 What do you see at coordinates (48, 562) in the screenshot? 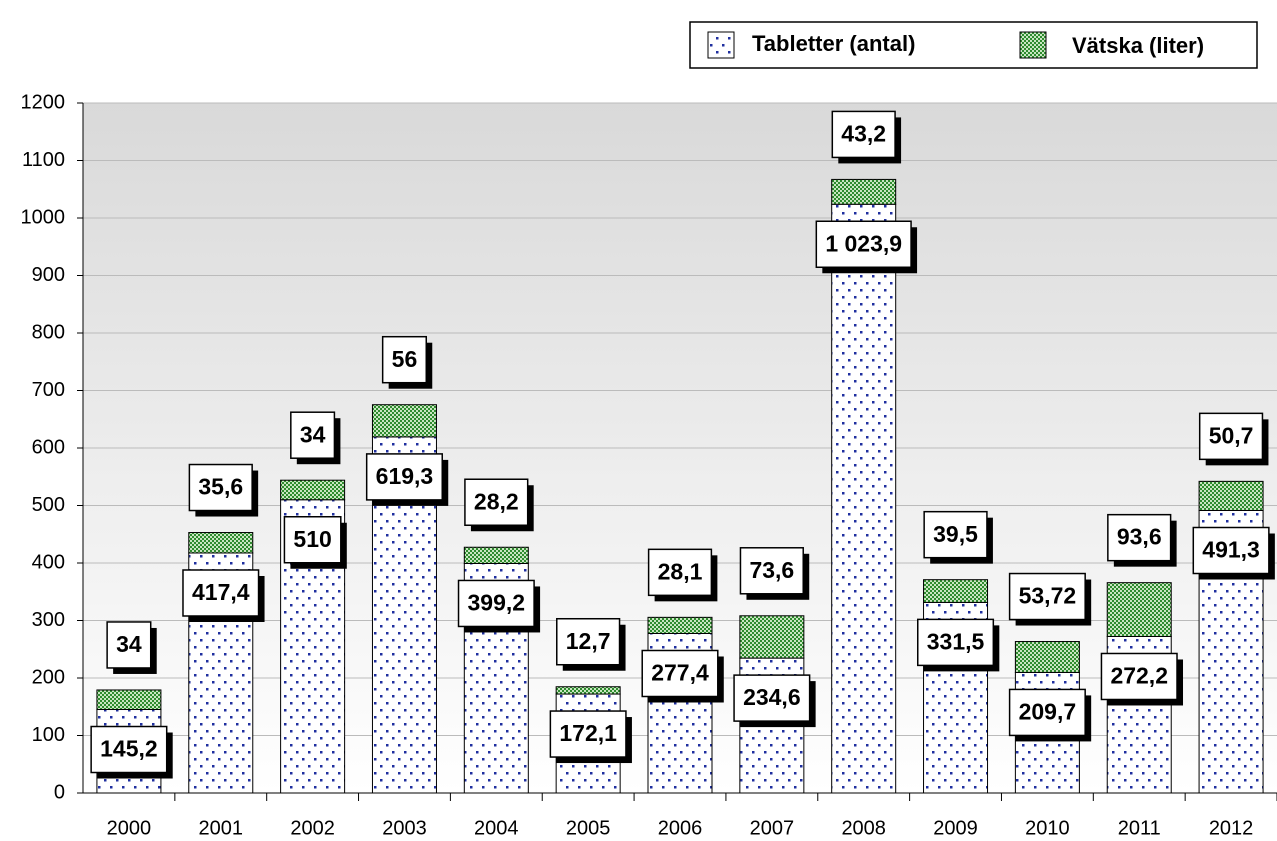
I see `y-tick-label: 400` at bounding box center [48, 562].